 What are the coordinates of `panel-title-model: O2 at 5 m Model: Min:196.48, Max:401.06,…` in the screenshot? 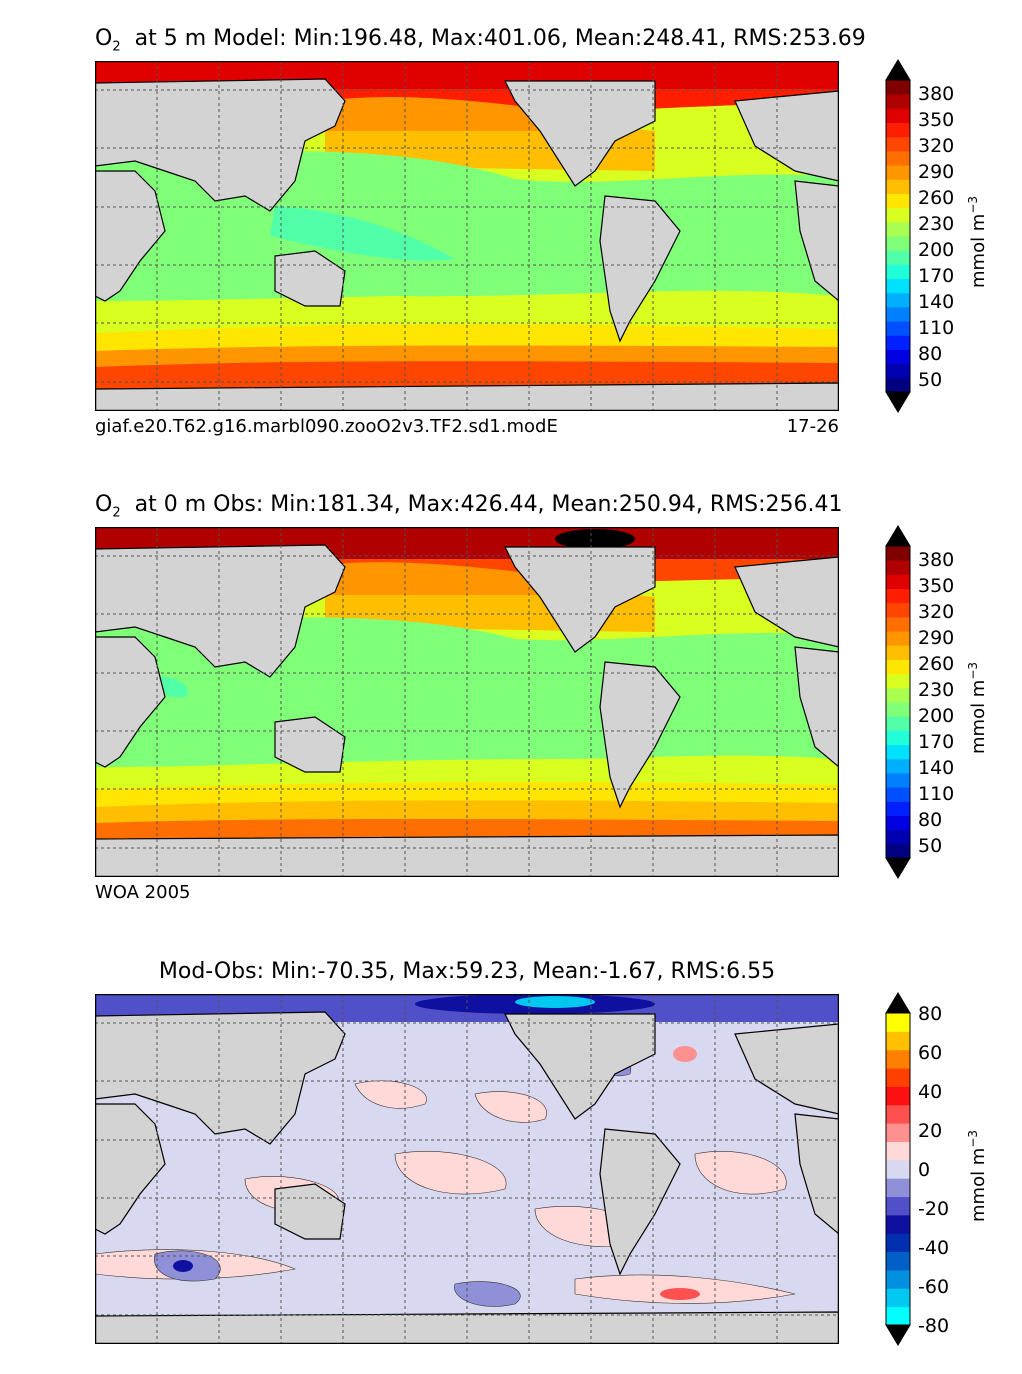 It's located at (480, 40).